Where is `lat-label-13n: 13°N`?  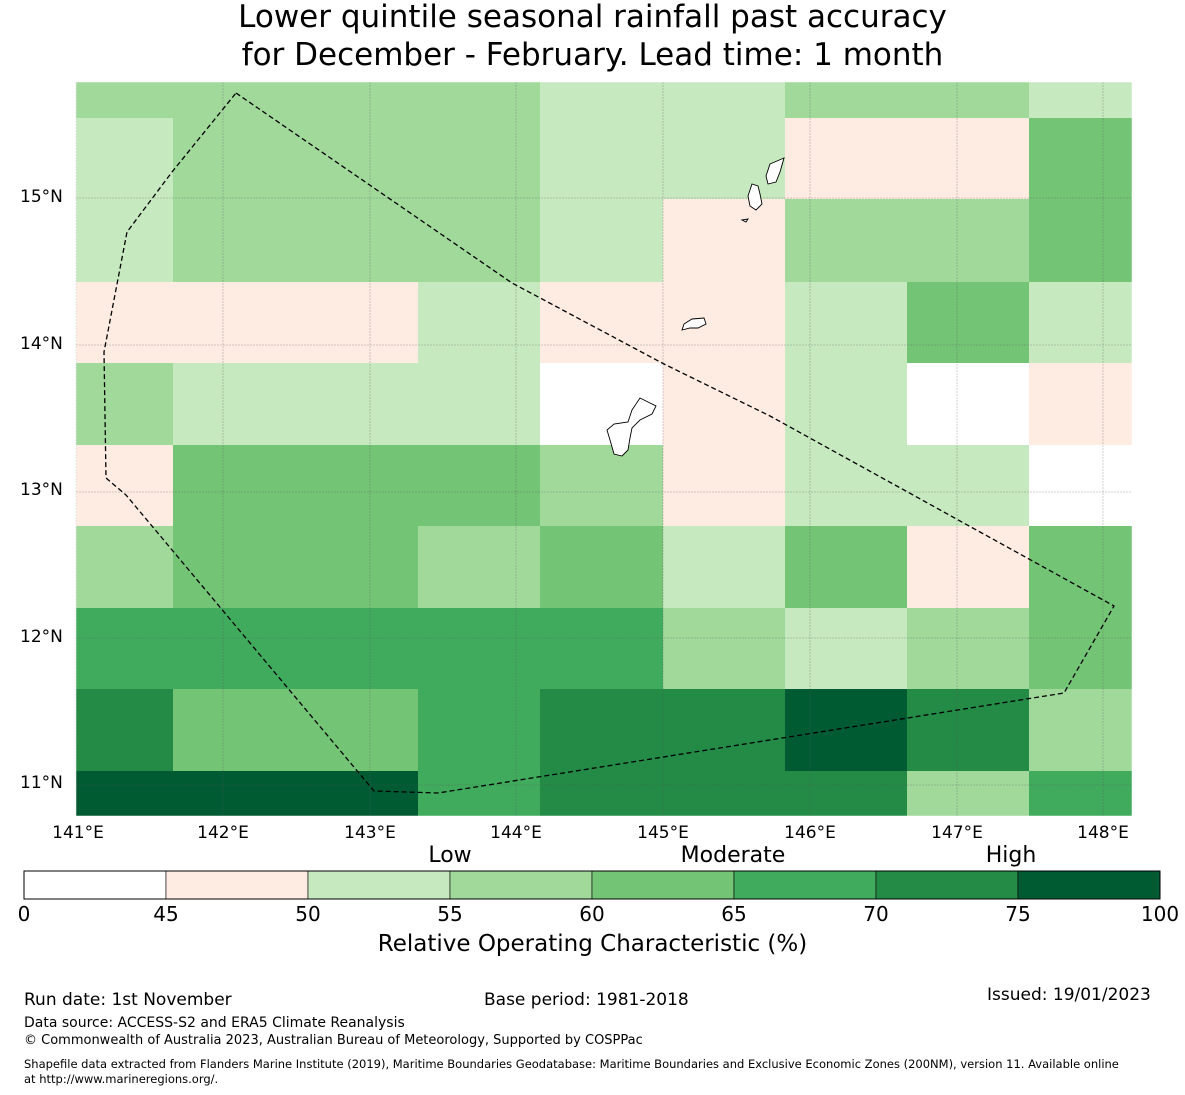
lat-label-13n: 13°N is located at coordinates (41, 490).